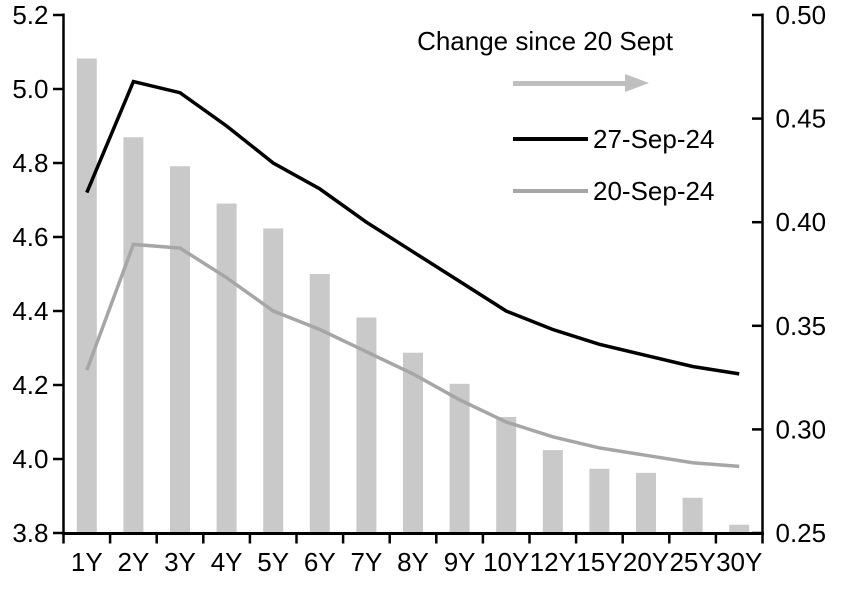 This screenshot has height=589, width=852. Describe the element at coordinates (30, 459) in the screenshot. I see `left-axis-label: 4.0` at that location.